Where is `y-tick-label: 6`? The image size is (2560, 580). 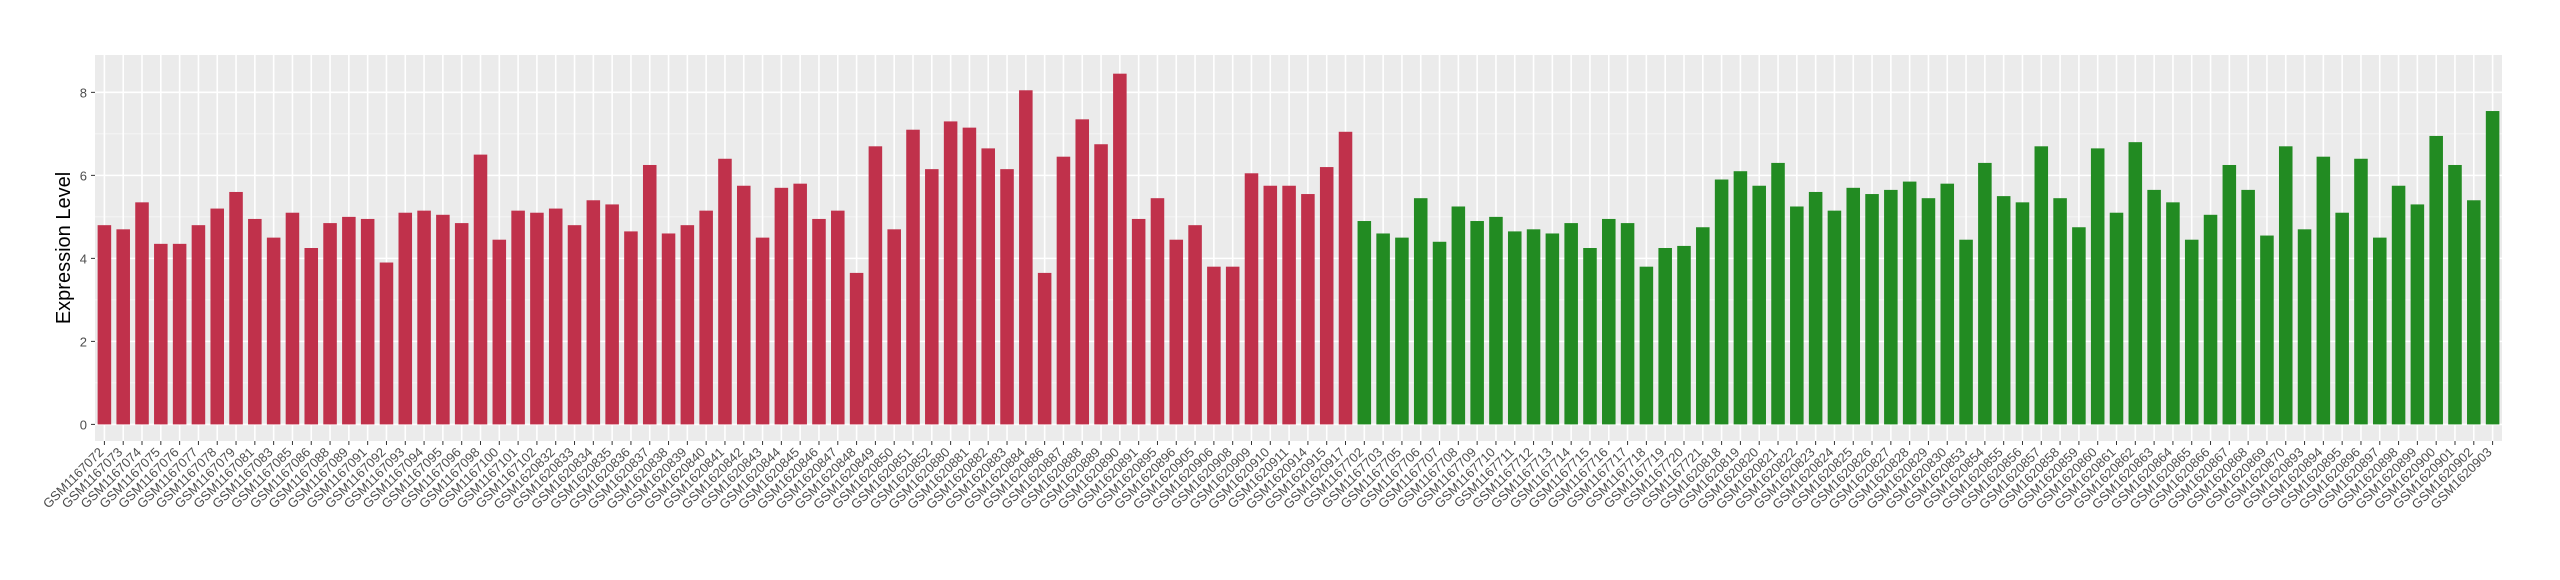
y-tick-label: 6 is located at coordinates (83, 175).